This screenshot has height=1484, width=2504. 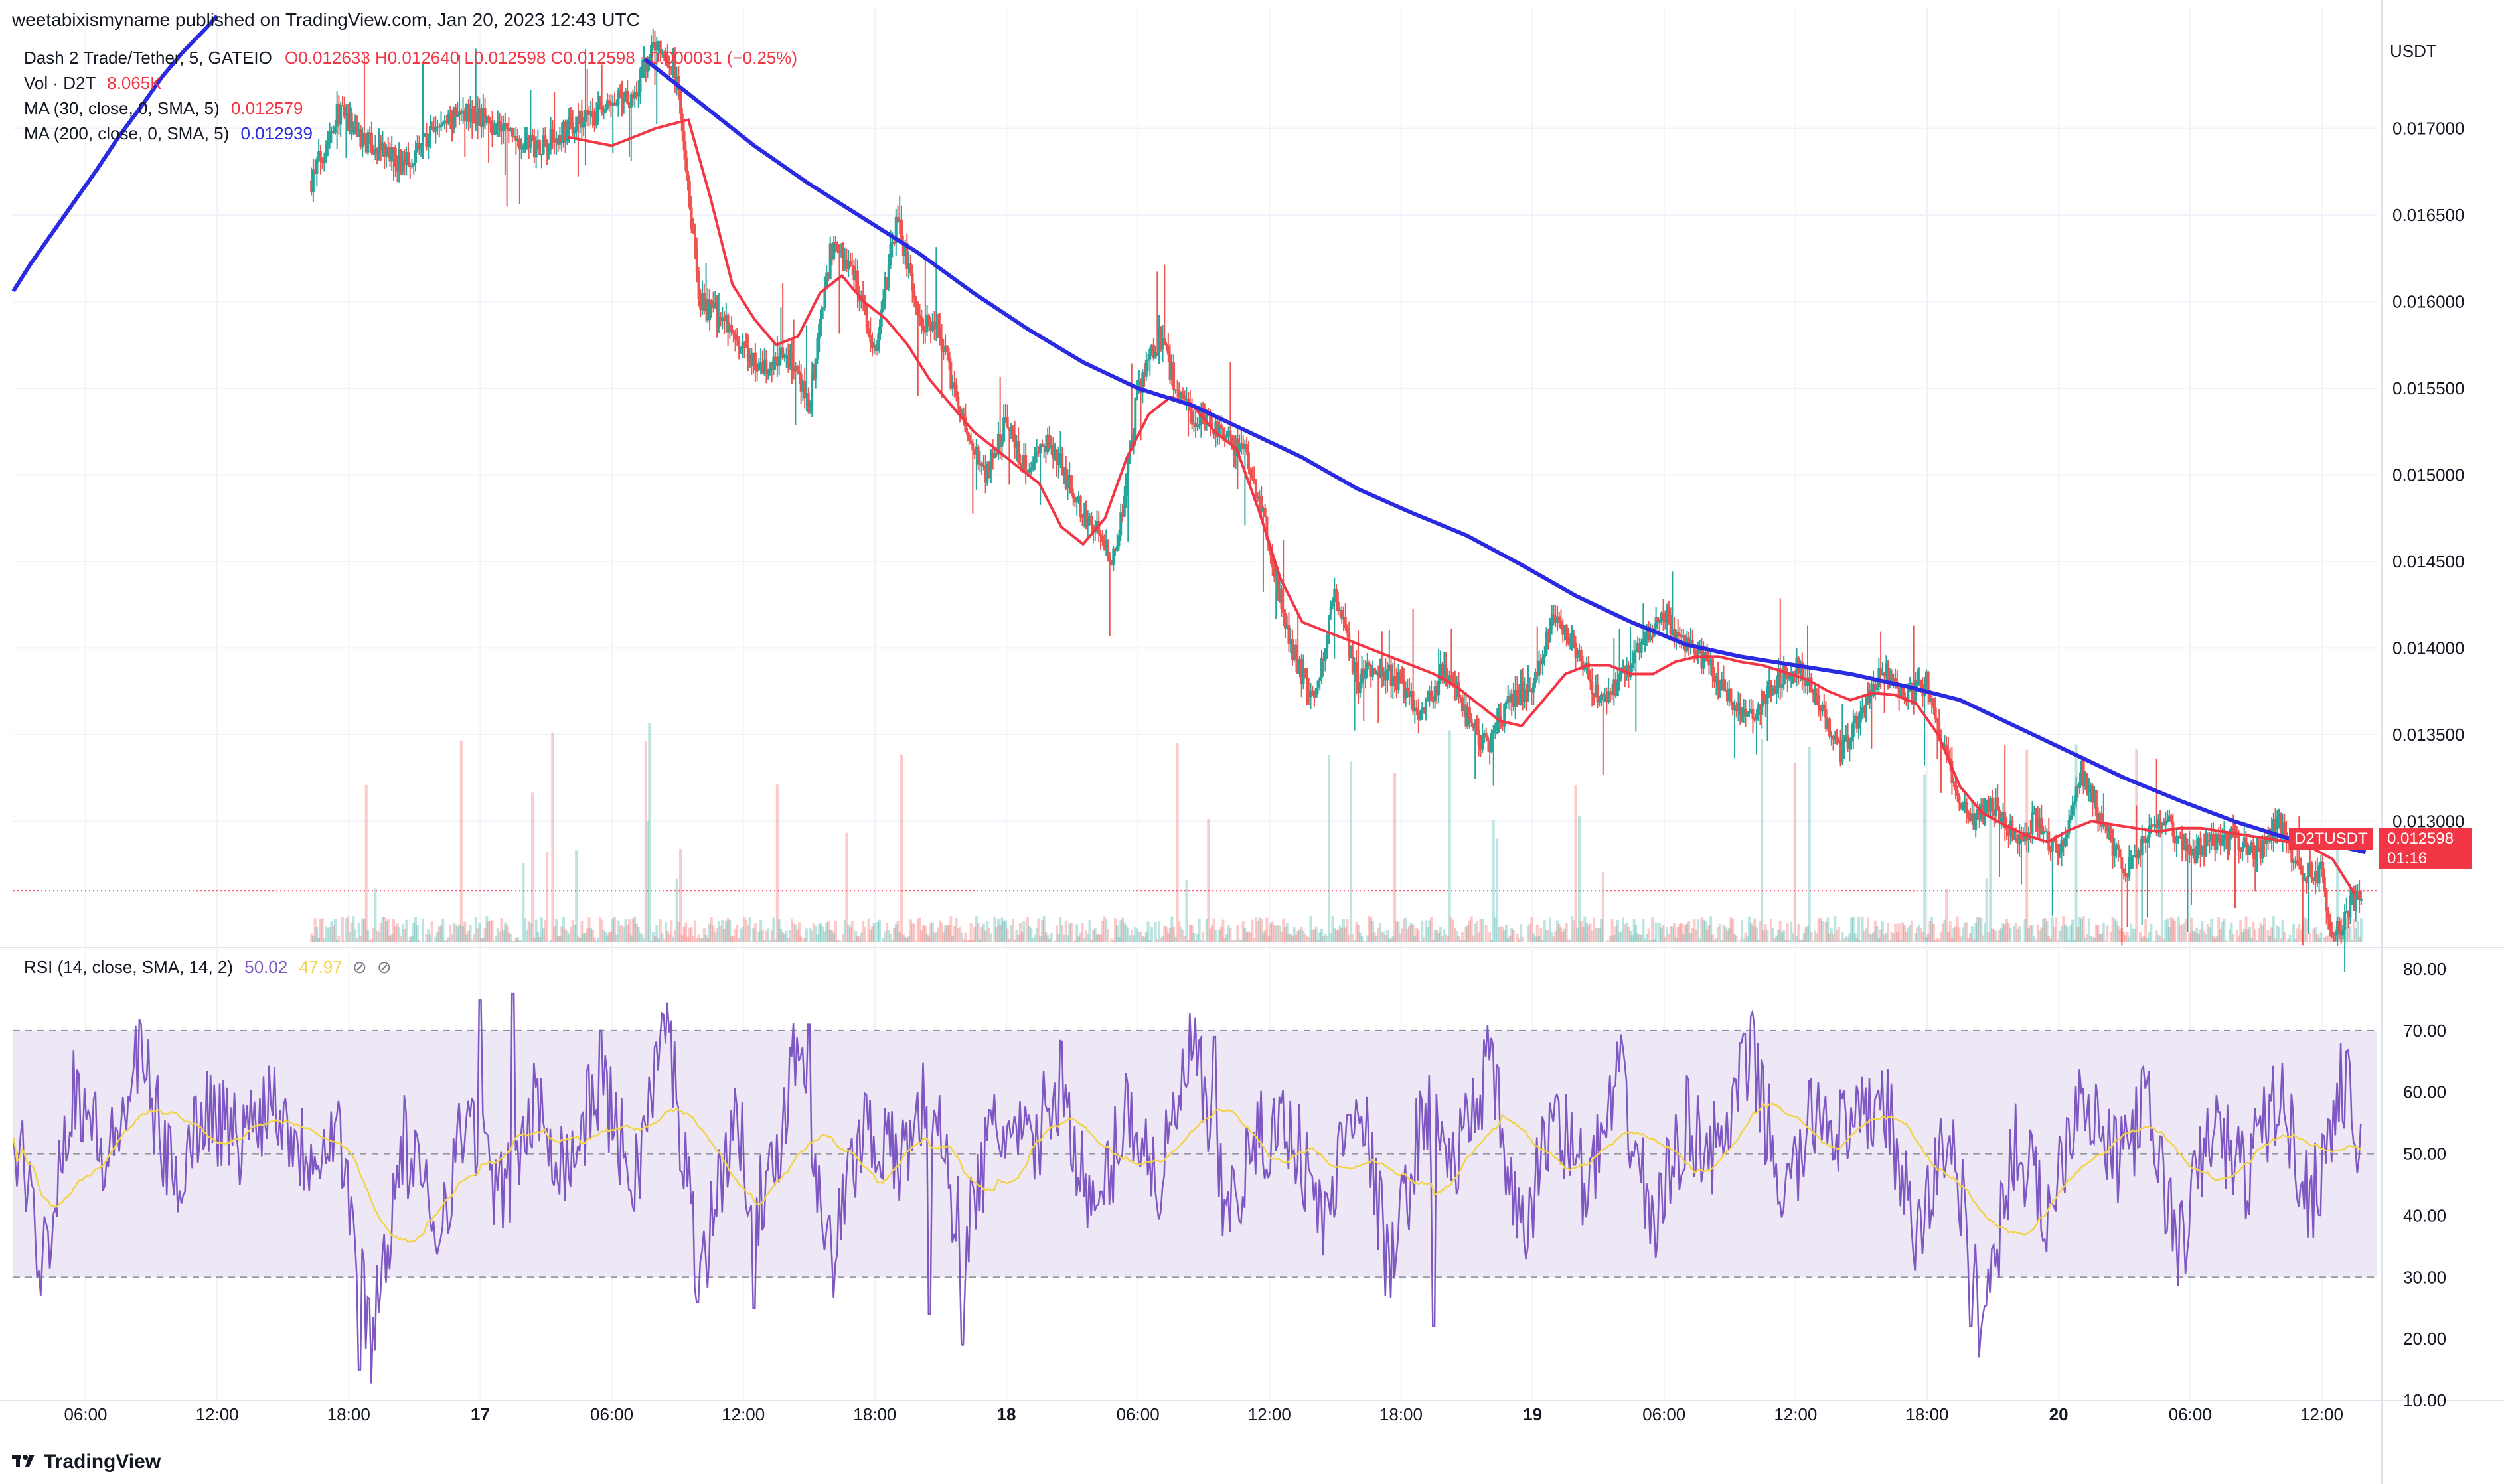 I want to click on ma30-label: MA (30, close, 0, SMA, 5), so click(x=122, y=108).